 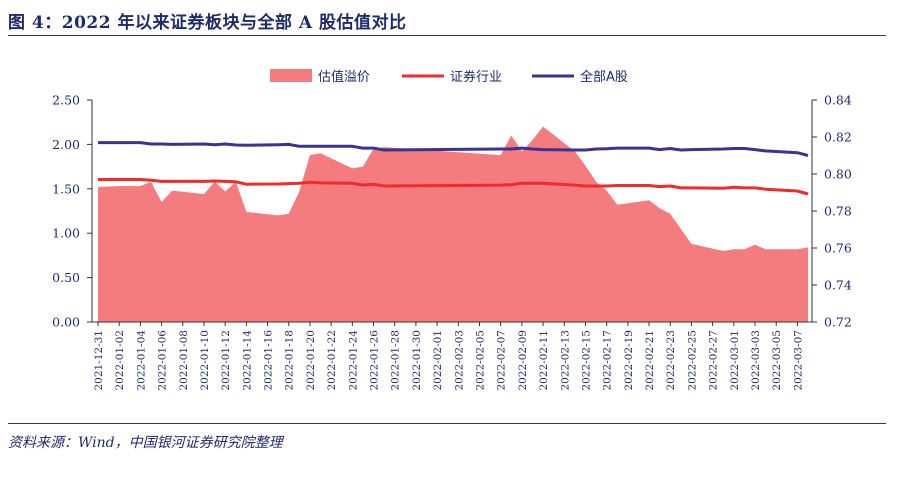 What do you see at coordinates (838, 285) in the screenshot?
I see `right-tick-label: 0.74` at bounding box center [838, 285].